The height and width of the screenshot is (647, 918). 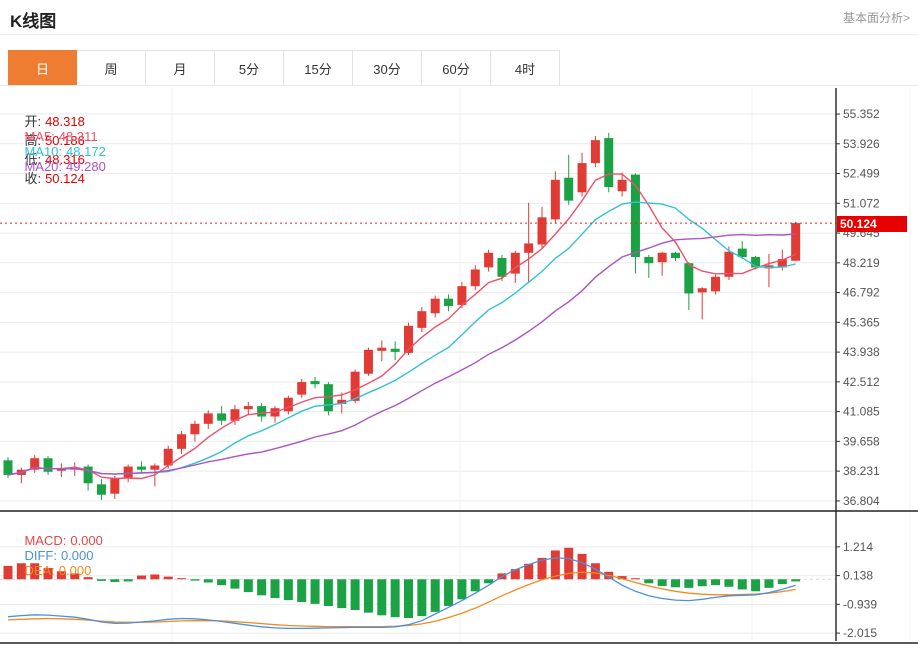 What do you see at coordinates (33, 121) in the screenshot?
I see `open-label: 开:` at bounding box center [33, 121].